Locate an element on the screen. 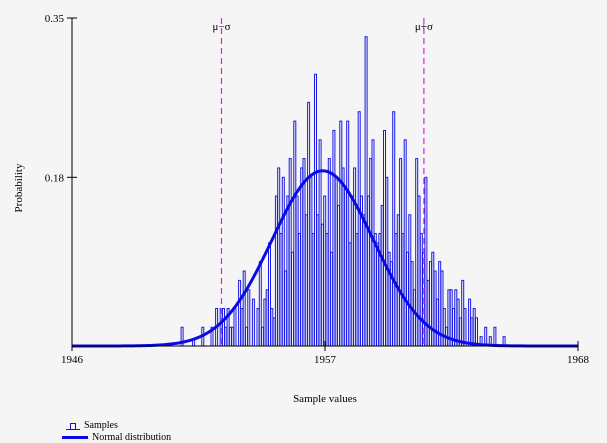 This screenshot has height=443, width=607. x-axis-title: Sample values is located at coordinates (325, 399).